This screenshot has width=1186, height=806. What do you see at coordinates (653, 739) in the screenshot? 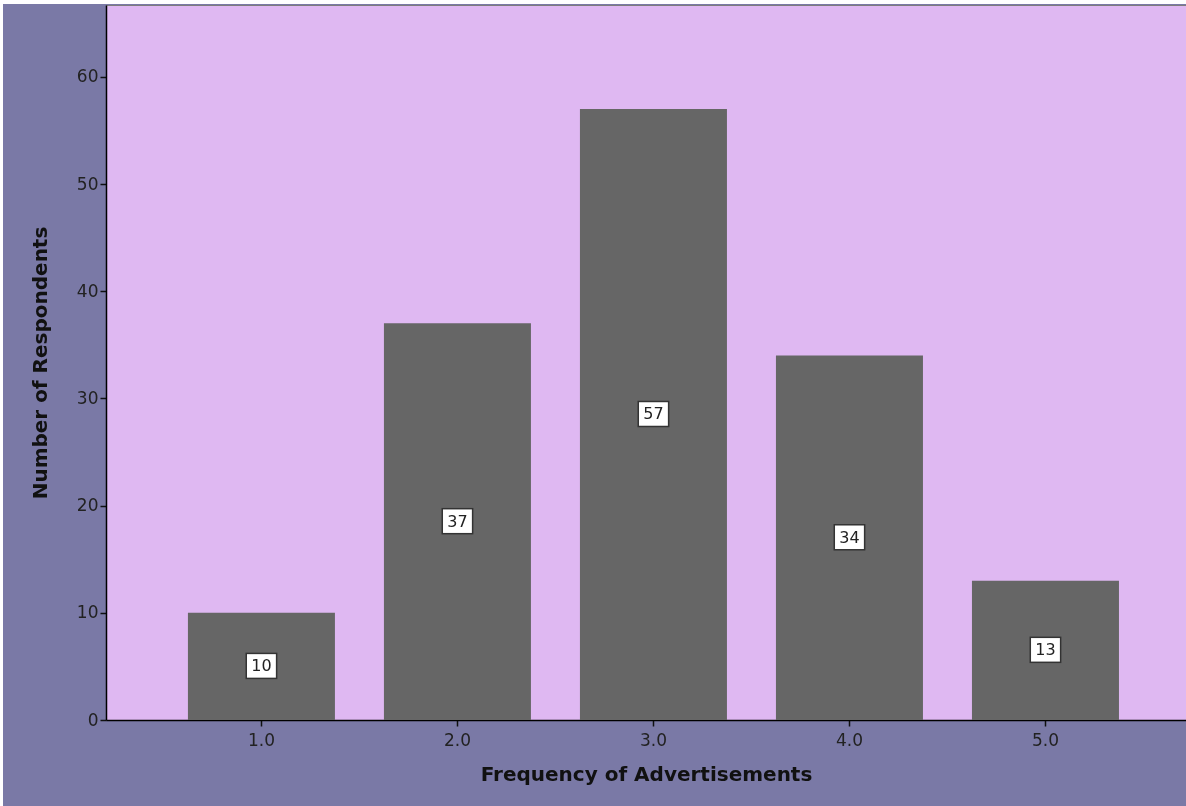
I see `x-tick-label: 3.0` at bounding box center [653, 739].